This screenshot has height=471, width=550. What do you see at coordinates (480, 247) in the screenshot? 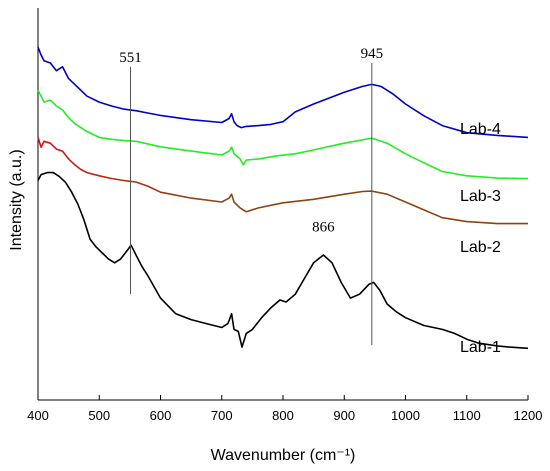
I see `series-label-lab-2: Lab-2` at bounding box center [480, 247].